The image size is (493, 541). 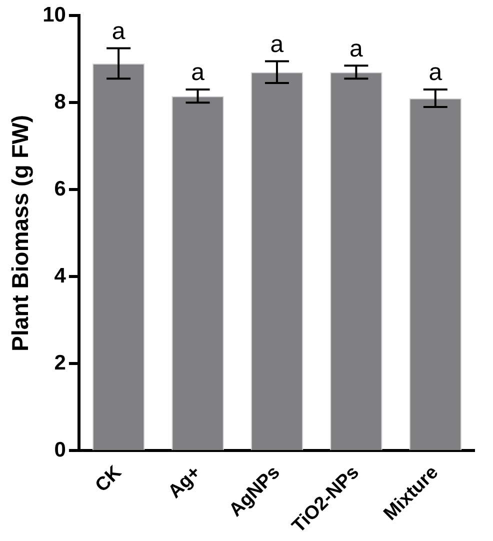 I want to click on y-tick-label: 0, so click(x=60, y=450).